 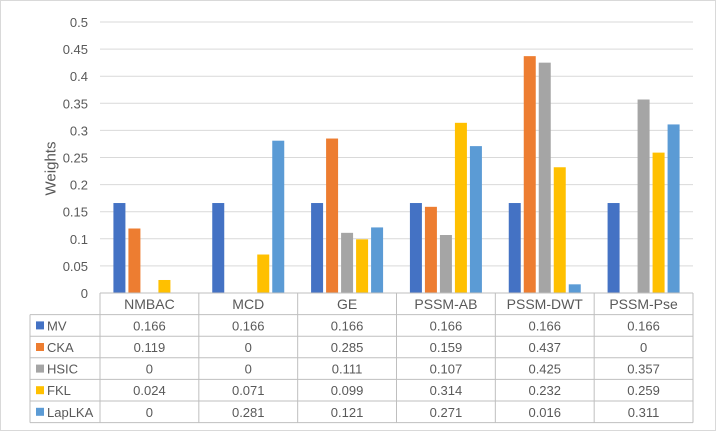 I want to click on bar-fkl-pssm-ab, so click(x=460, y=207).